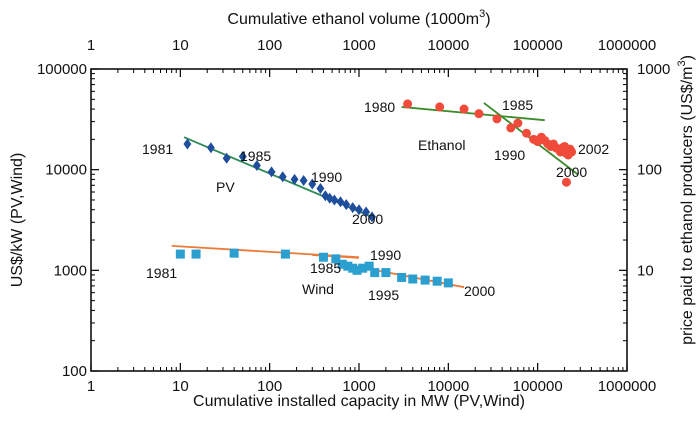  What do you see at coordinates (509, 155) in the screenshot?
I see `annotation-ethanol-1990: 1990` at bounding box center [509, 155].